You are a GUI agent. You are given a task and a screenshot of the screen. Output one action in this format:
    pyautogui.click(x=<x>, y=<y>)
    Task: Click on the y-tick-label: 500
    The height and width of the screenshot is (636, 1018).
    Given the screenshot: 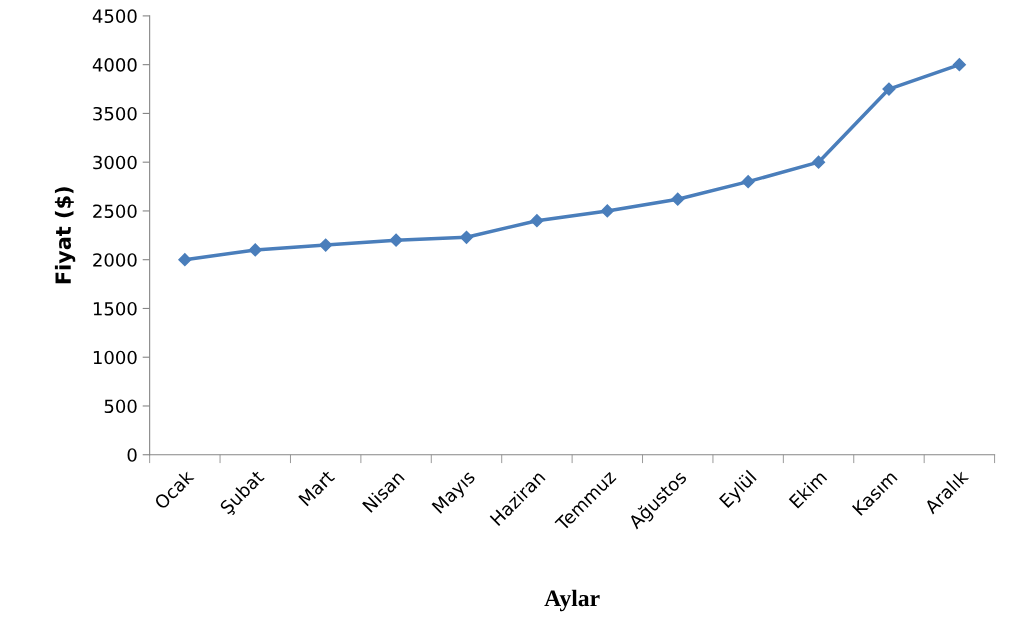 What is the action you would take?
    pyautogui.click(x=120, y=406)
    